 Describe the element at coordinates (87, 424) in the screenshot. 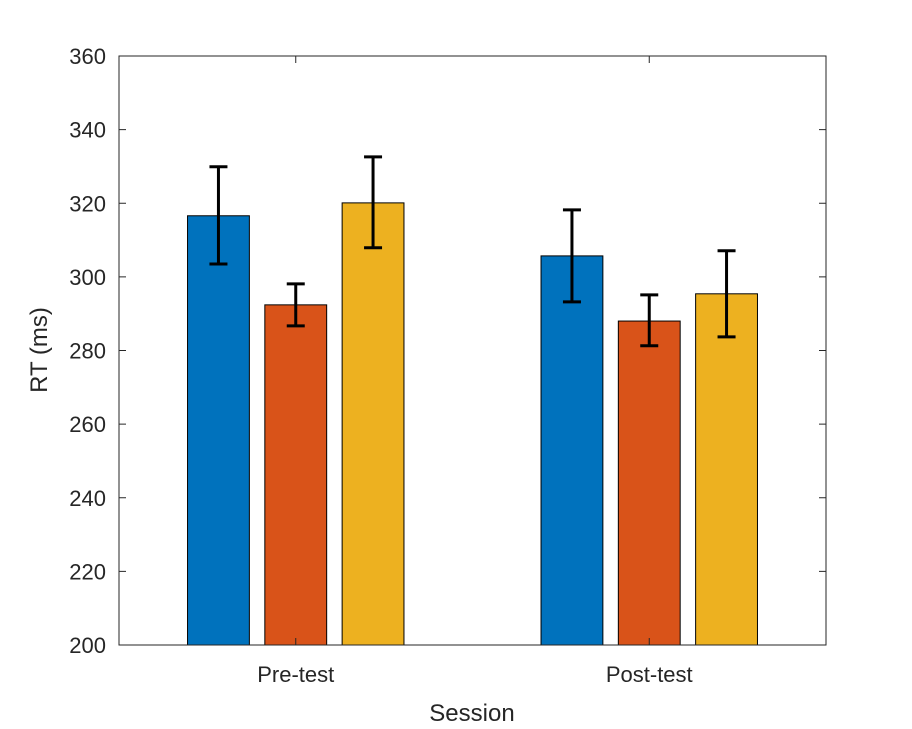

I see `y-tick-label: 260` at that location.